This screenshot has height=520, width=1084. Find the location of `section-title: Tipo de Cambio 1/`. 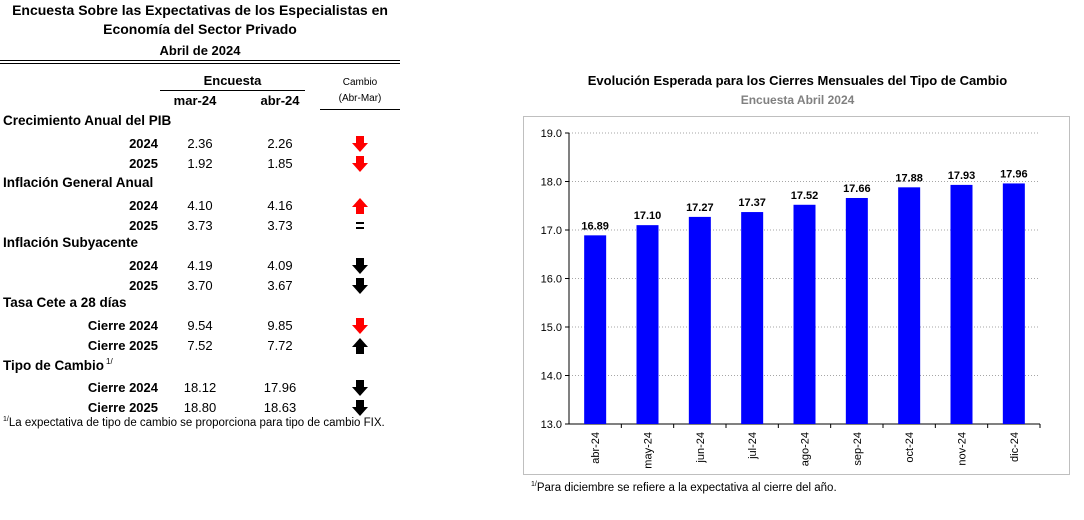

section-title: Tipo de Cambio 1/ is located at coordinates (58, 365).